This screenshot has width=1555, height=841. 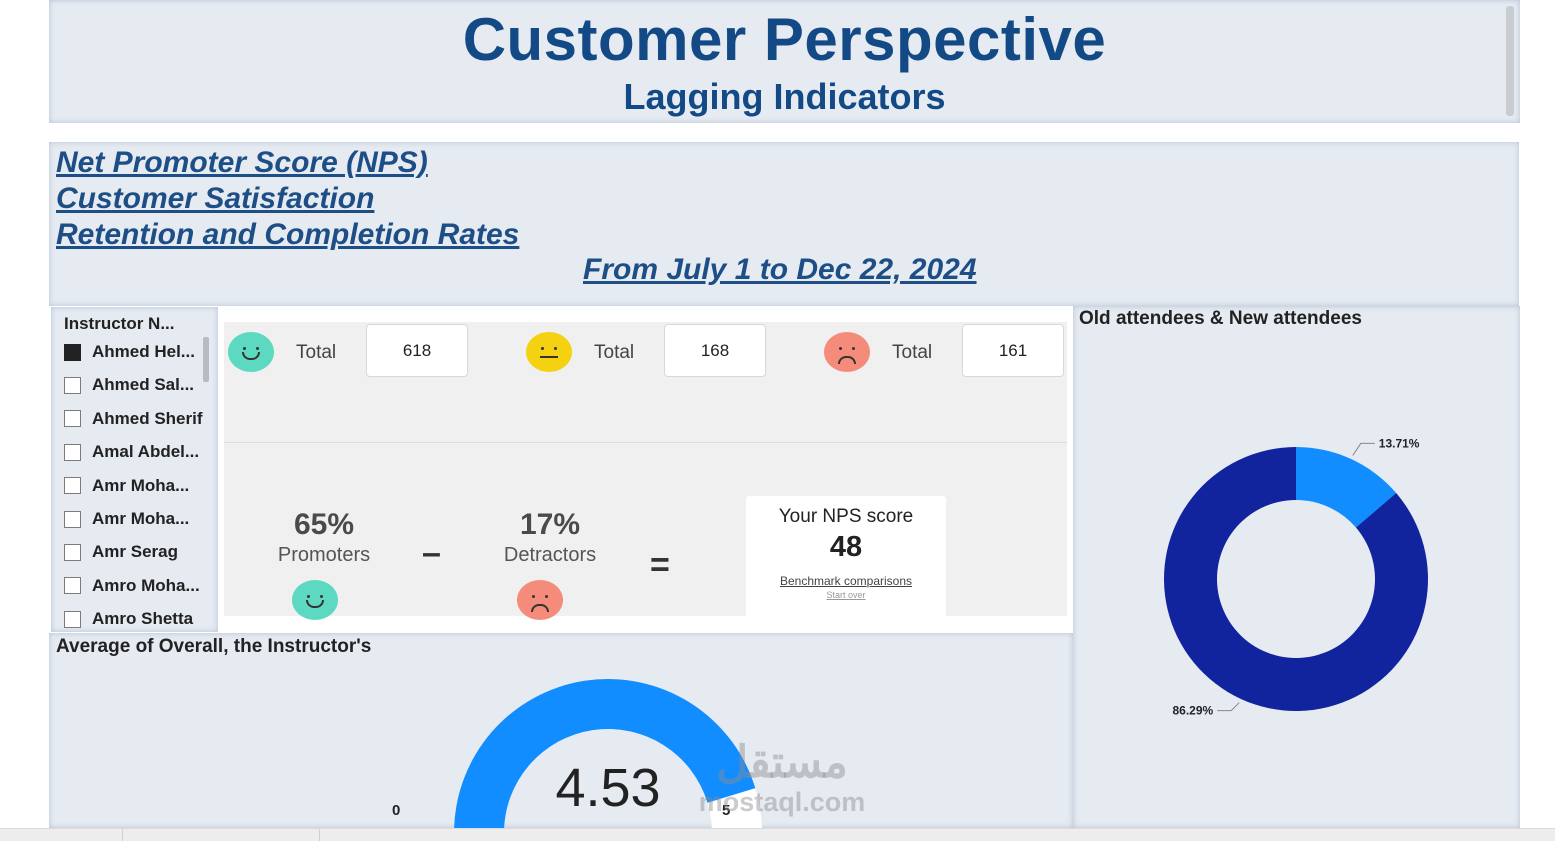 I want to click on mostaql-watermark: مستقل mostaql.com, so click(x=782, y=777).